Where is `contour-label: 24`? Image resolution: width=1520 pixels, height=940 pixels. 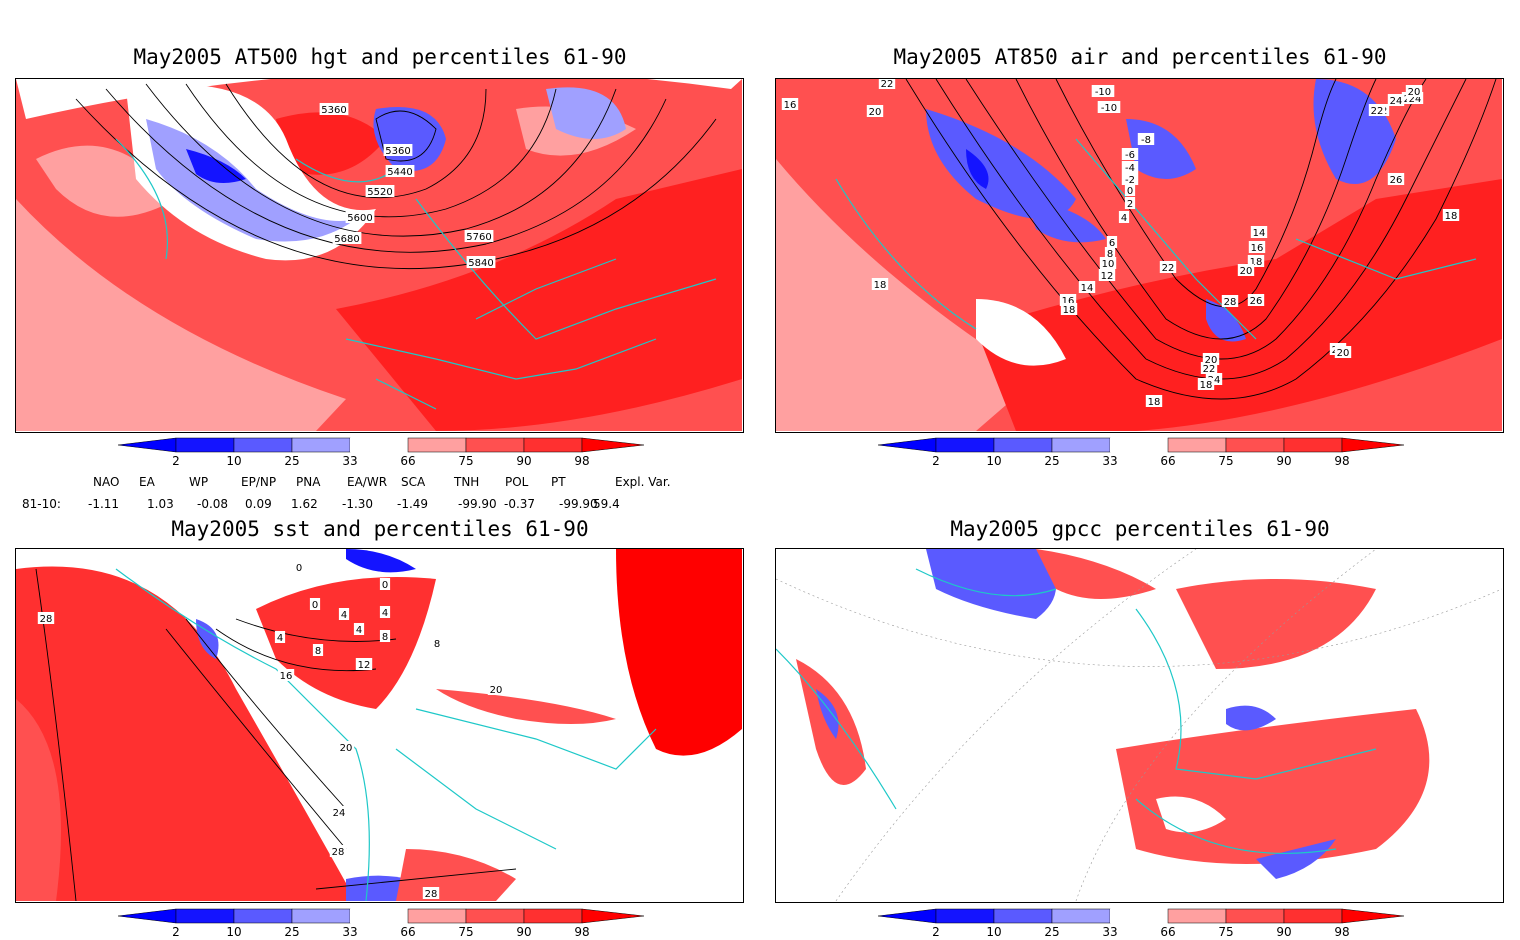 contour-label: 24 is located at coordinates (1415, 99).